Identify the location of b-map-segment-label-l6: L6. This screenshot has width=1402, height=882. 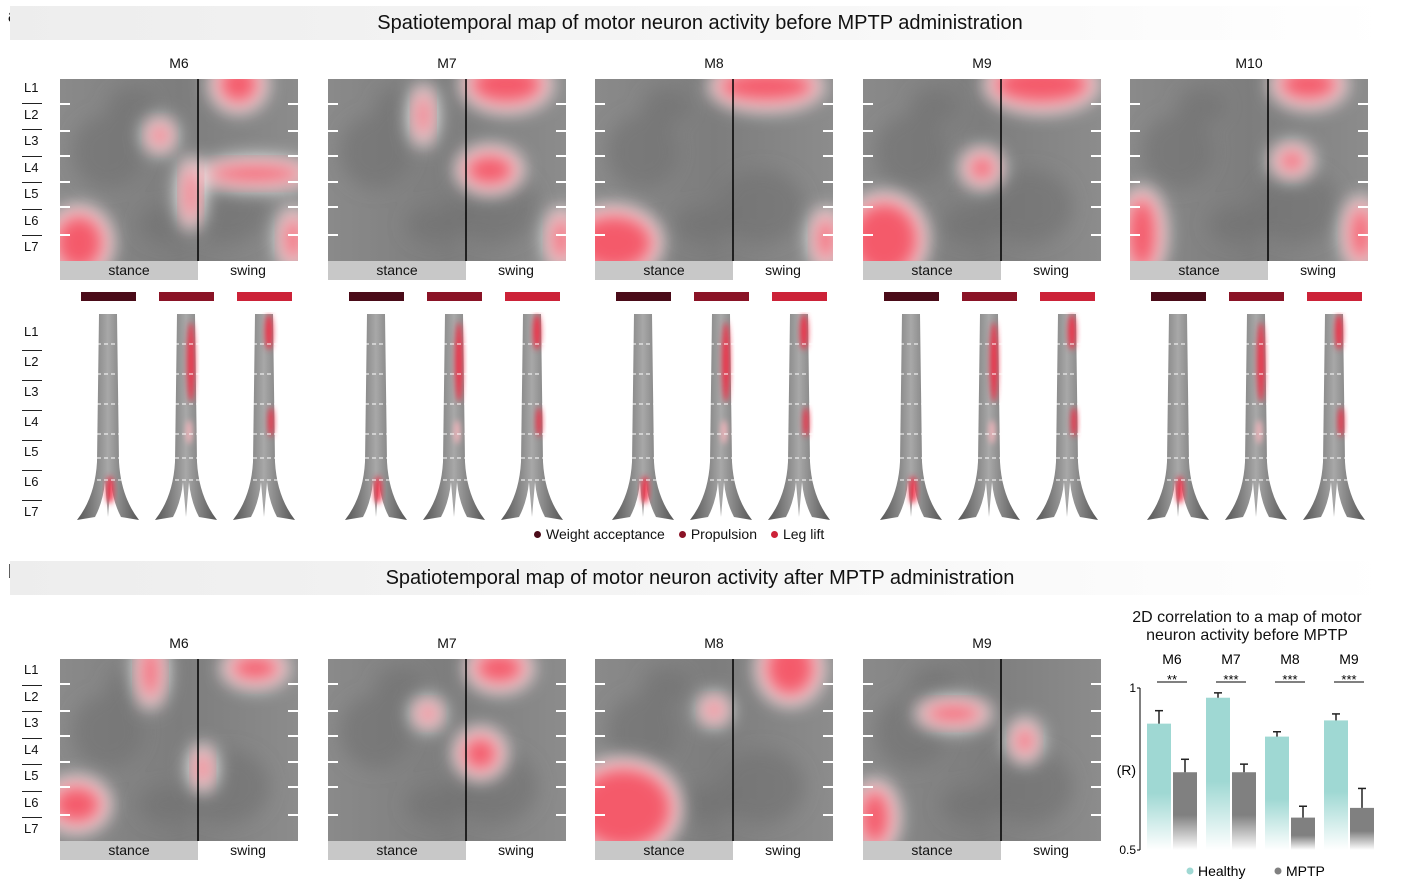
(31, 802).